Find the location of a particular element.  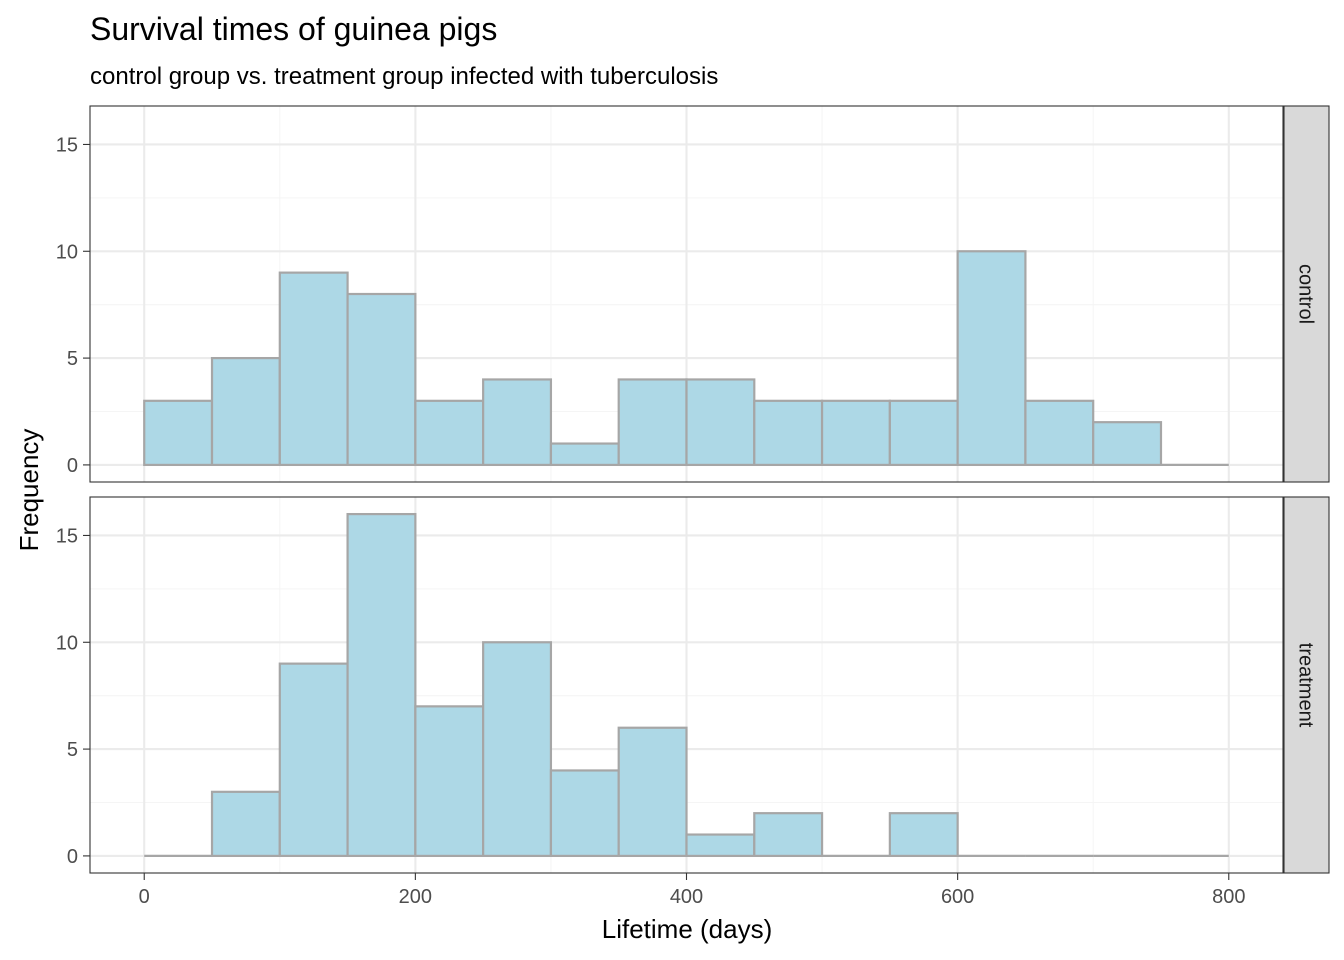

x-tick-label: 800 is located at coordinates (1228, 897).